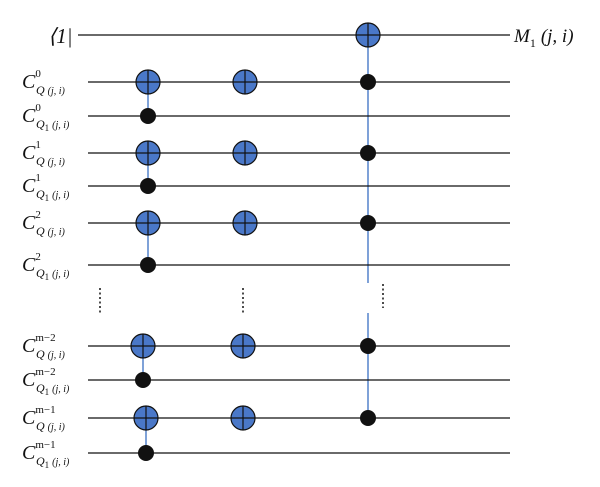 This screenshot has width=600, height=487. What do you see at coordinates (557, 36) in the screenshot?
I see `output-args: (j, i)` at bounding box center [557, 36].